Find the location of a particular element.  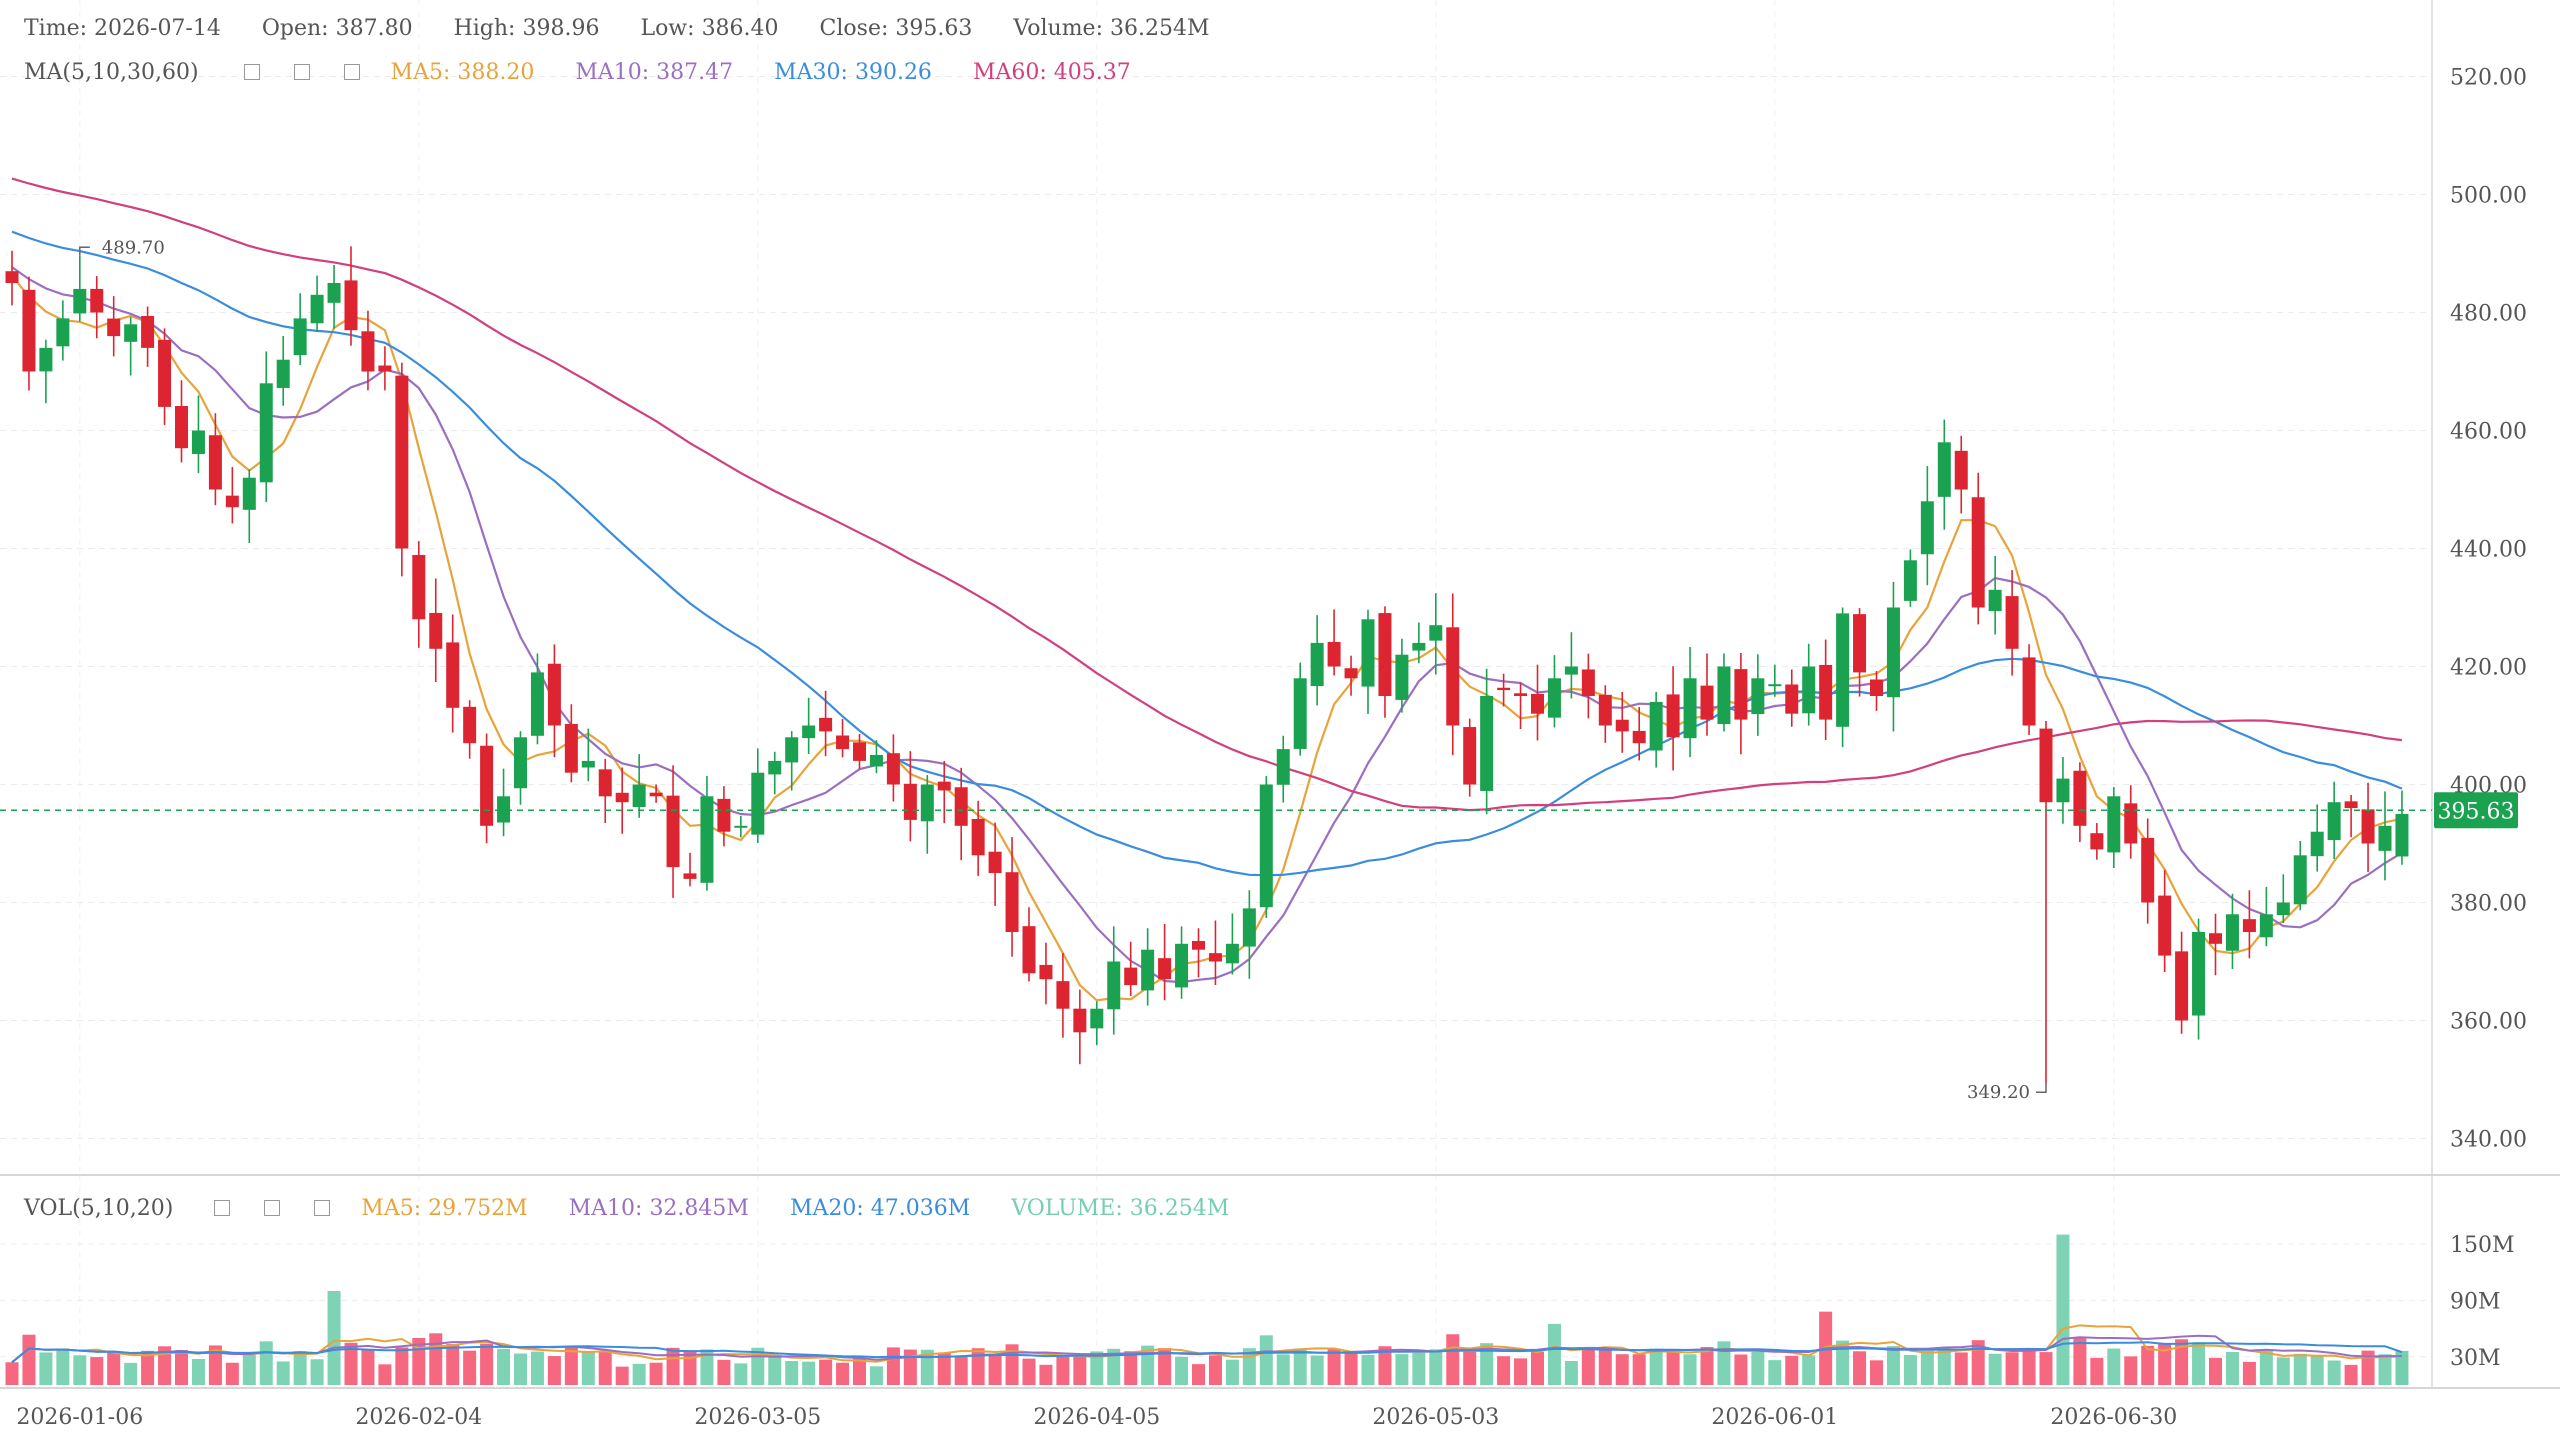

price-tick-label: 480.00 is located at coordinates (2488, 314).